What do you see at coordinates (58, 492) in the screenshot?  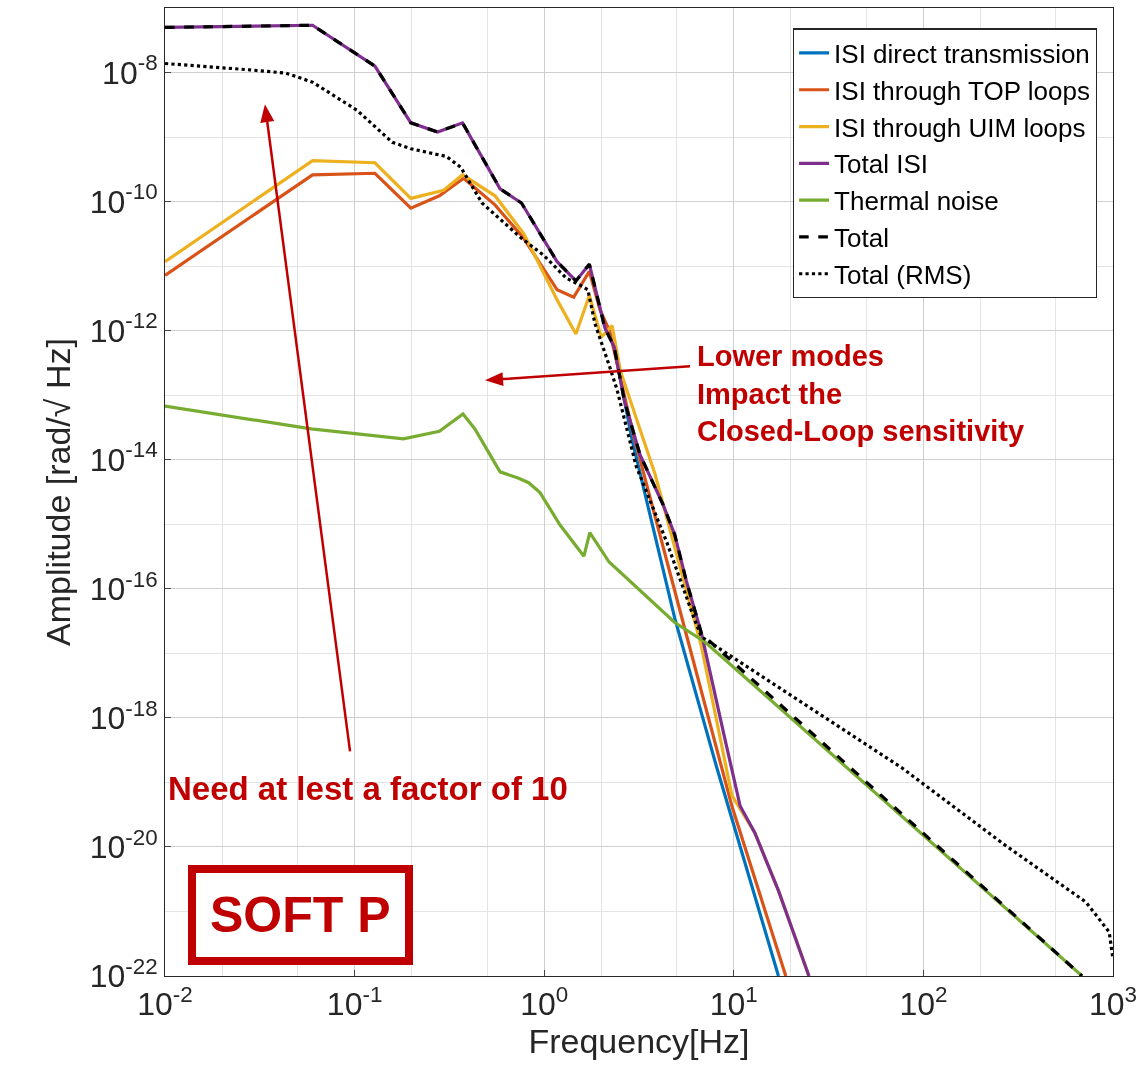 I see `y-axis-title: Amplitude [rad/√ Hz]` at bounding box center [58, 492].